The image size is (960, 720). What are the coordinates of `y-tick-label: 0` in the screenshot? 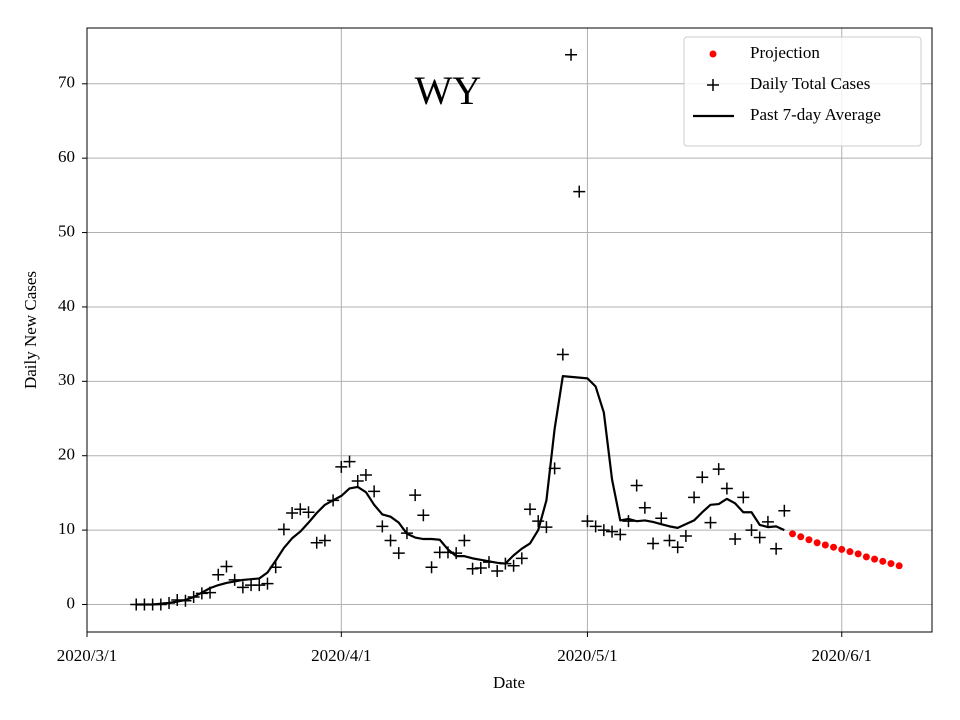 It's located at (71, 602).